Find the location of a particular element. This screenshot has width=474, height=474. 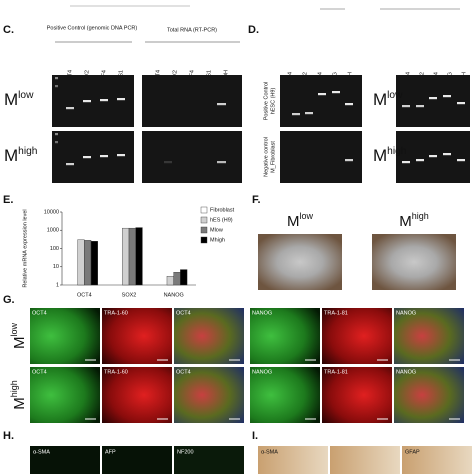

panel-label: F. is located at coordinates (256, 200).